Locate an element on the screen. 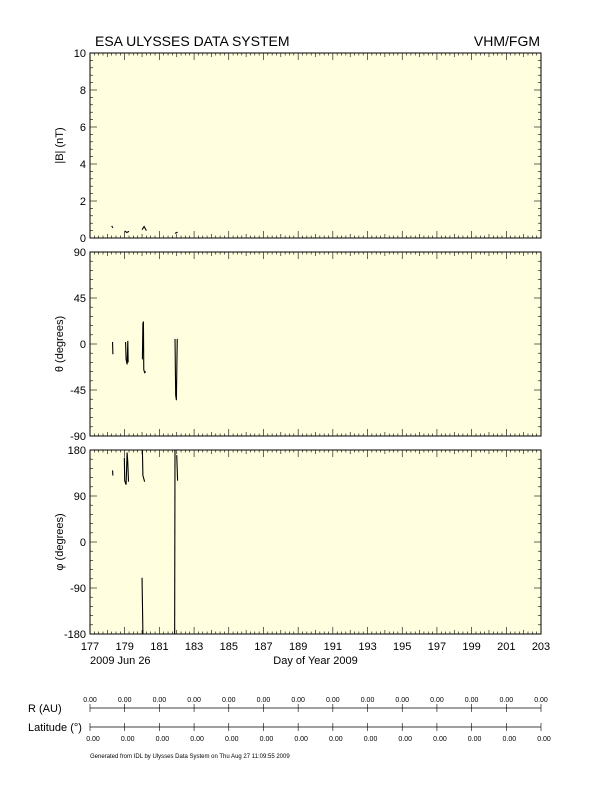 The height and width of the screenshot is (792, 612). x-tick-label: 185 is located at coordinates (229, 647).